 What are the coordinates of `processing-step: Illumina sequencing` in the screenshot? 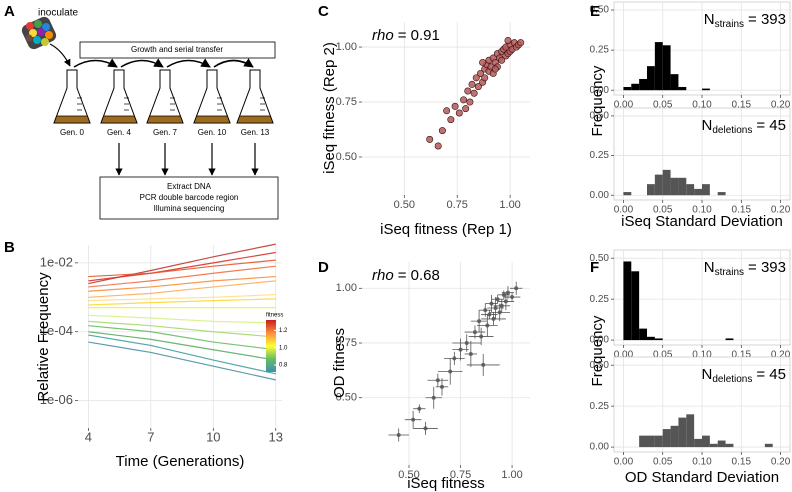 It's located at (189, 208).